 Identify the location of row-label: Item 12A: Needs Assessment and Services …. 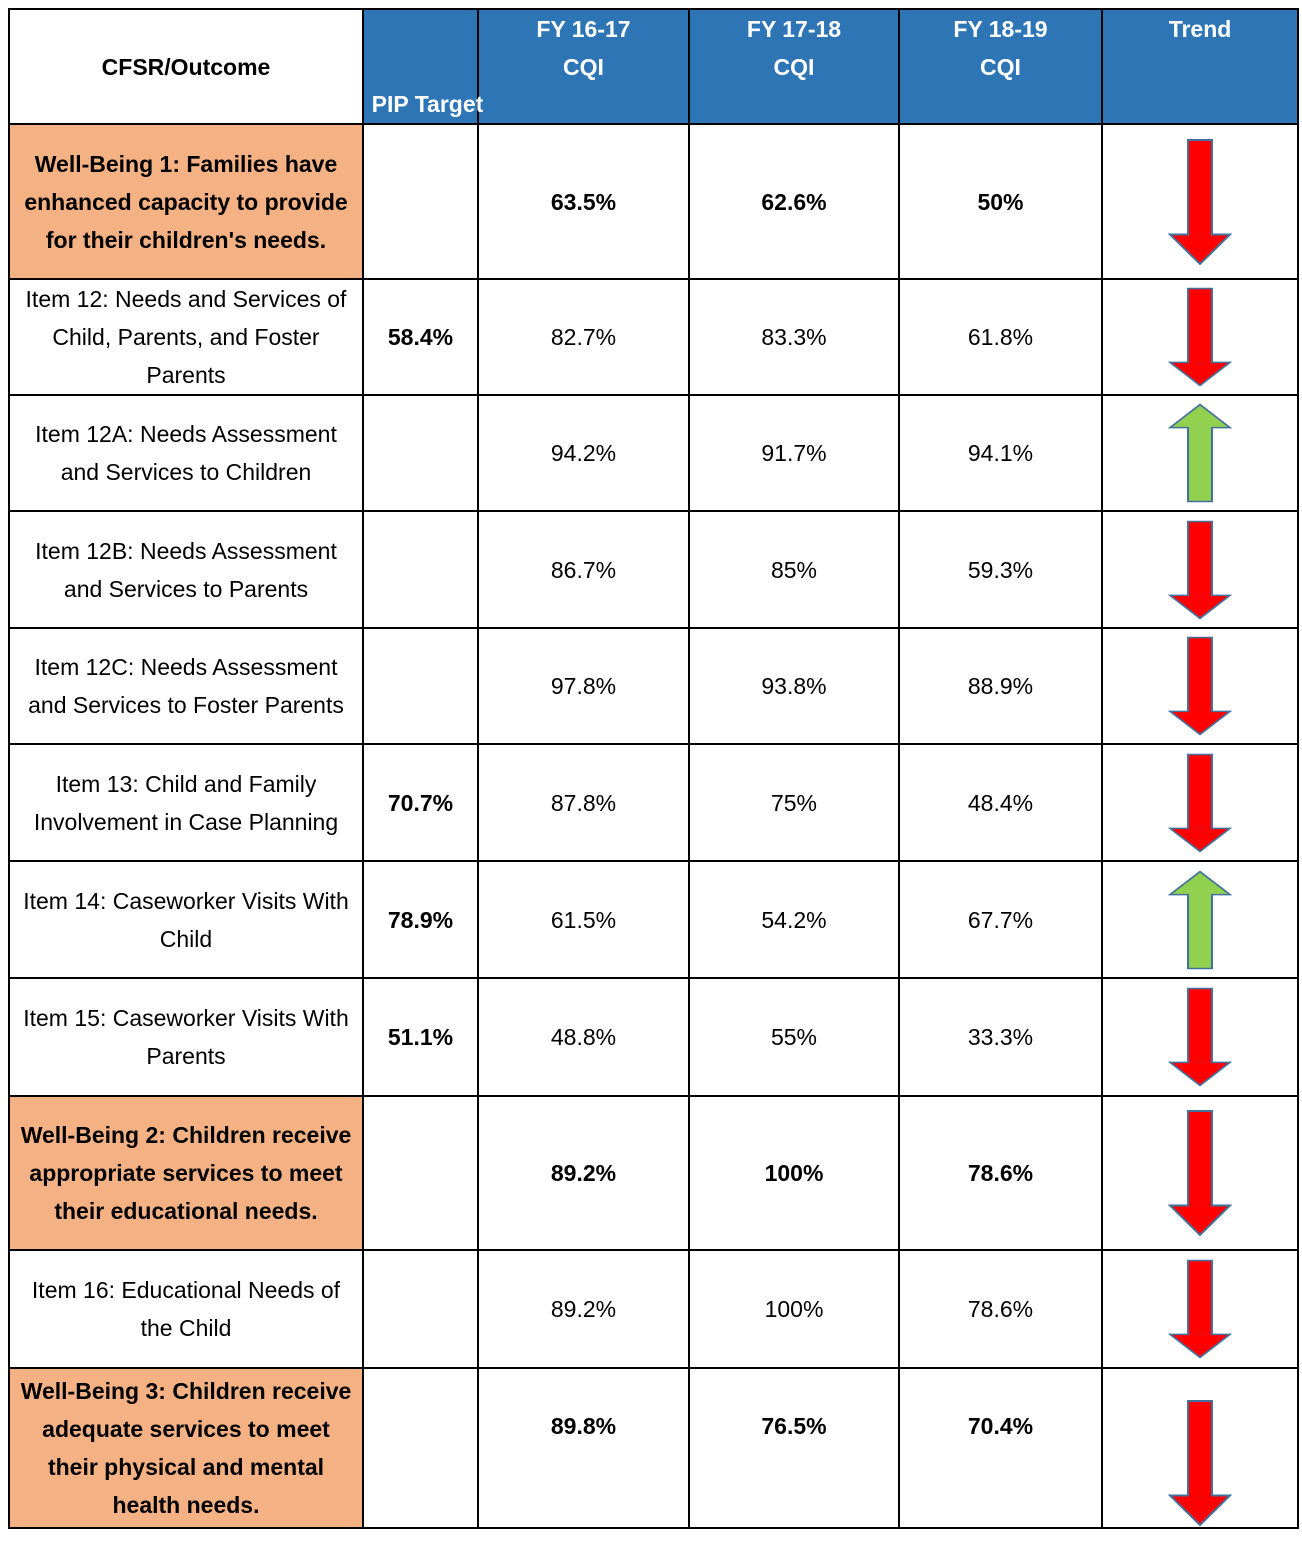
(186, 453).